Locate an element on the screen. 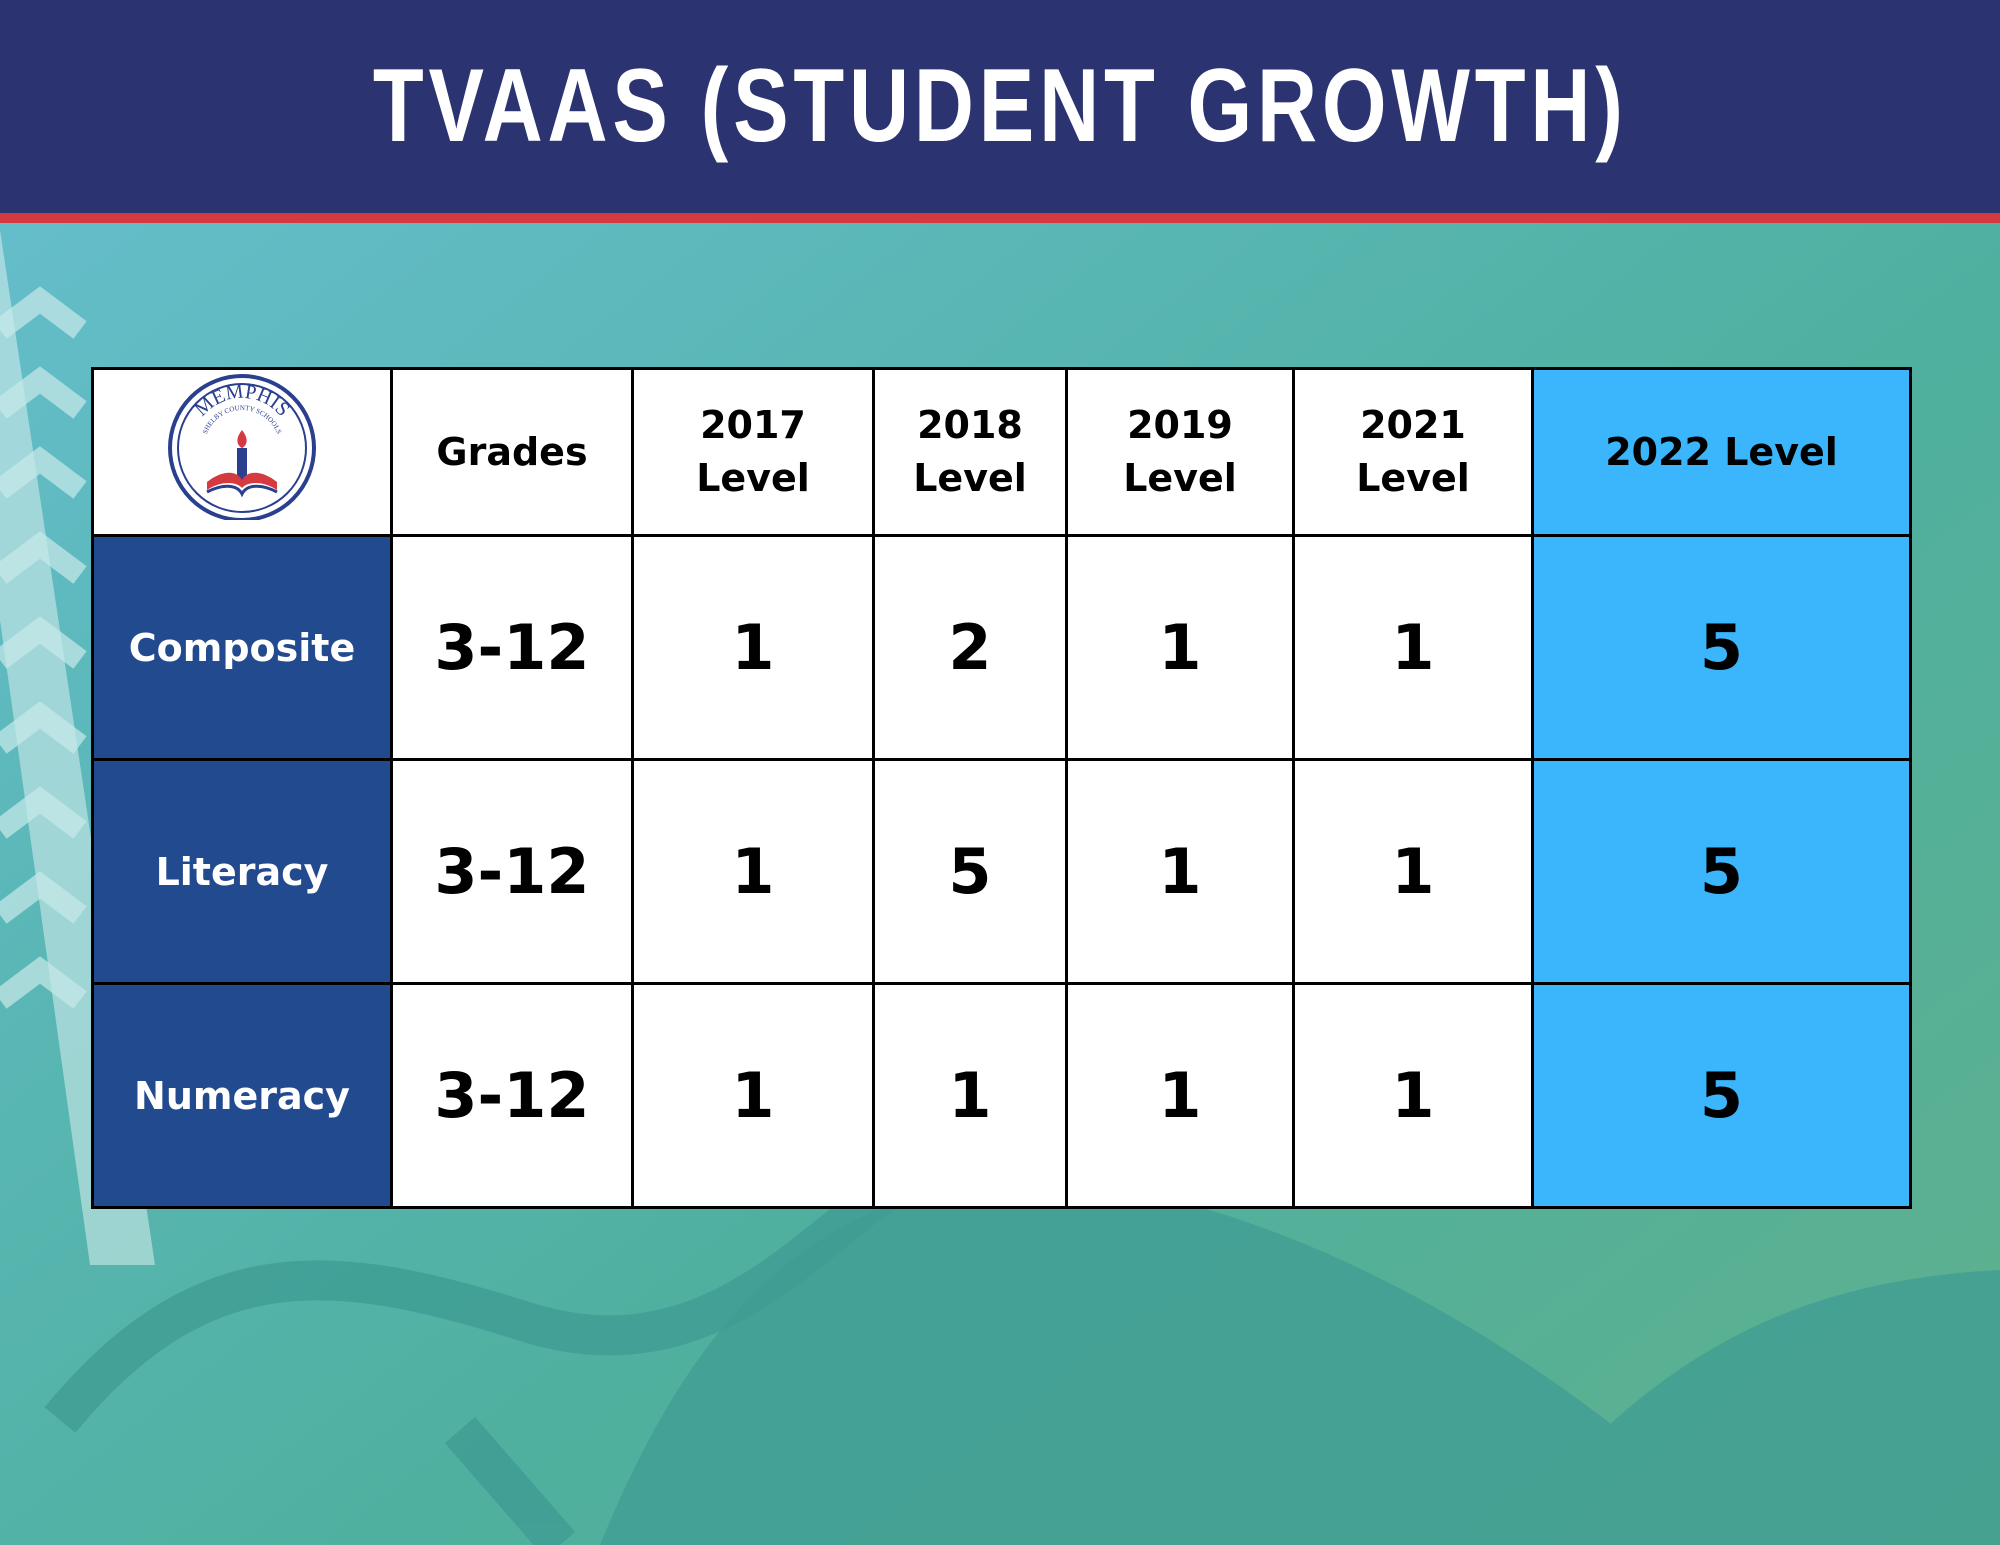 This screenshot has width=2000, height=1545. table-row: Numeracy 3-12 1 1 1 1 5 is located at coordinates (1001, 1096).